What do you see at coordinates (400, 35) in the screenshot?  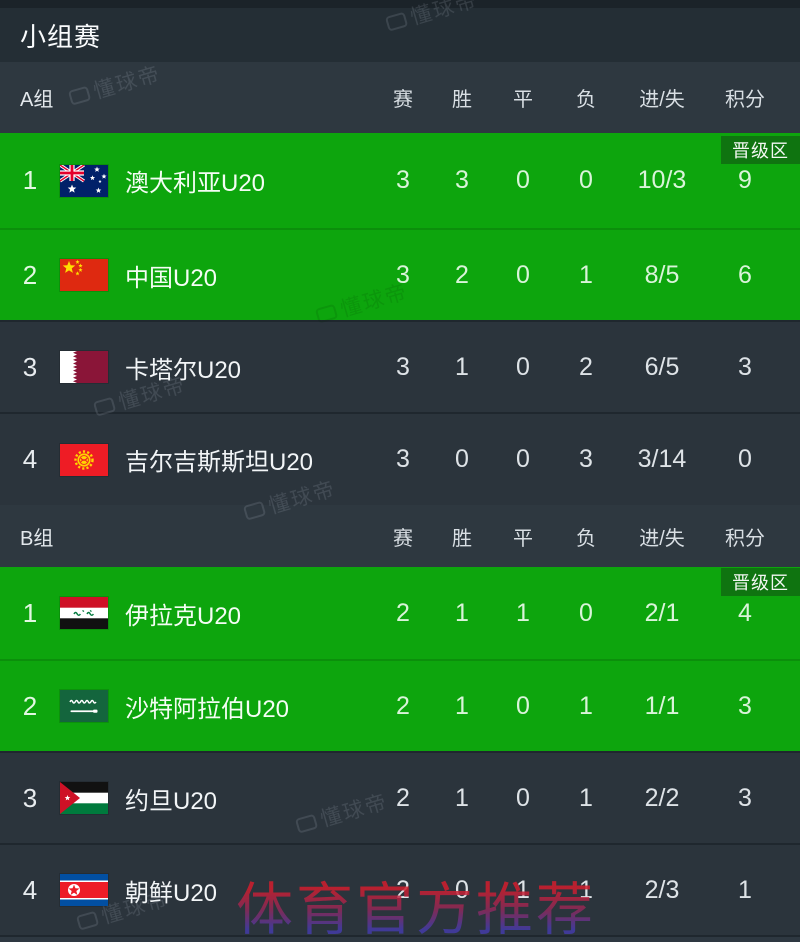 I see `section-titlebar: 小组赛` at bounding box center [400, 35].